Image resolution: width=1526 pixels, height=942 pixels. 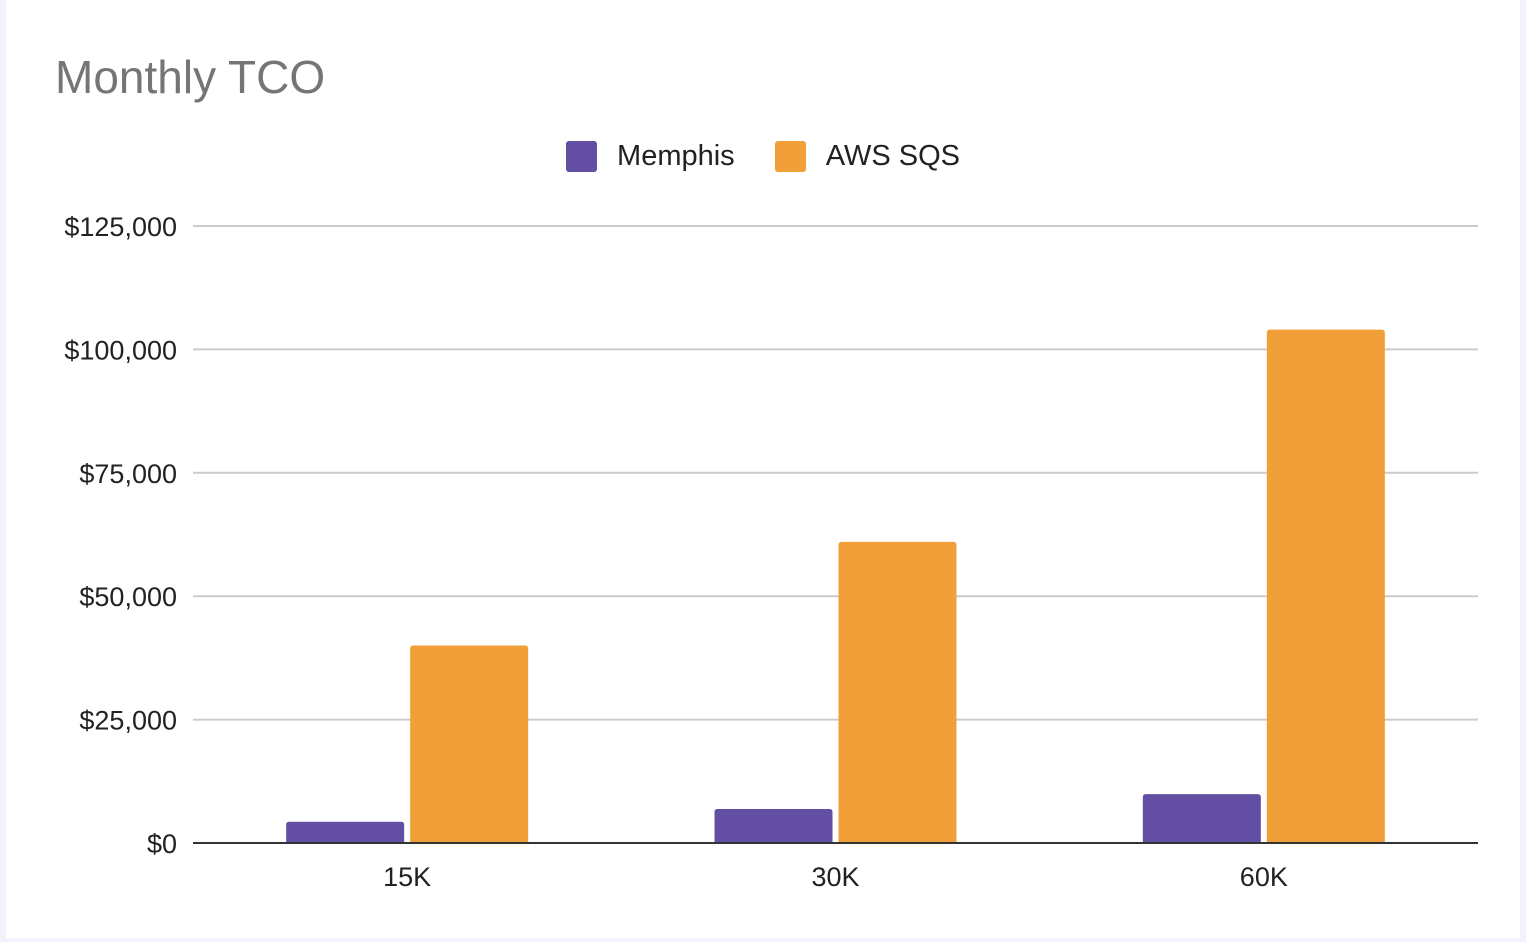 I want to click on bar-memphis-60k, so click(x=1201, y=818).